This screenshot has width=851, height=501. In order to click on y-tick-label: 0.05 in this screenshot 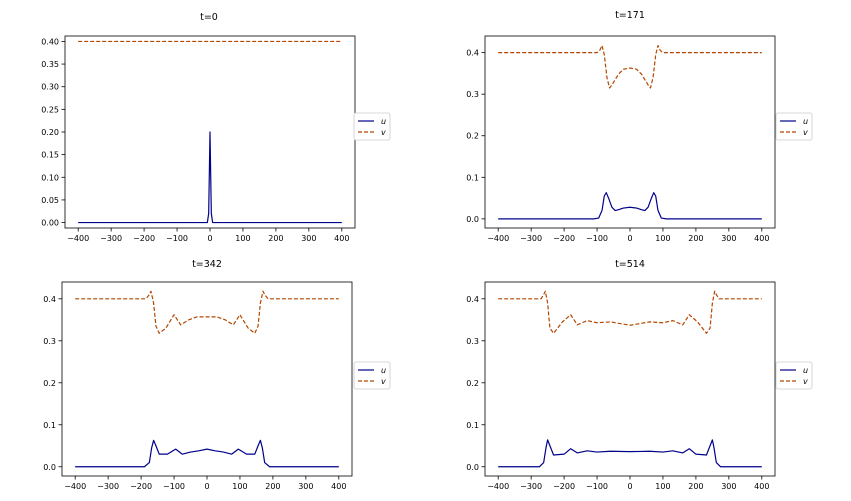, I will do `click(50, 200)`.